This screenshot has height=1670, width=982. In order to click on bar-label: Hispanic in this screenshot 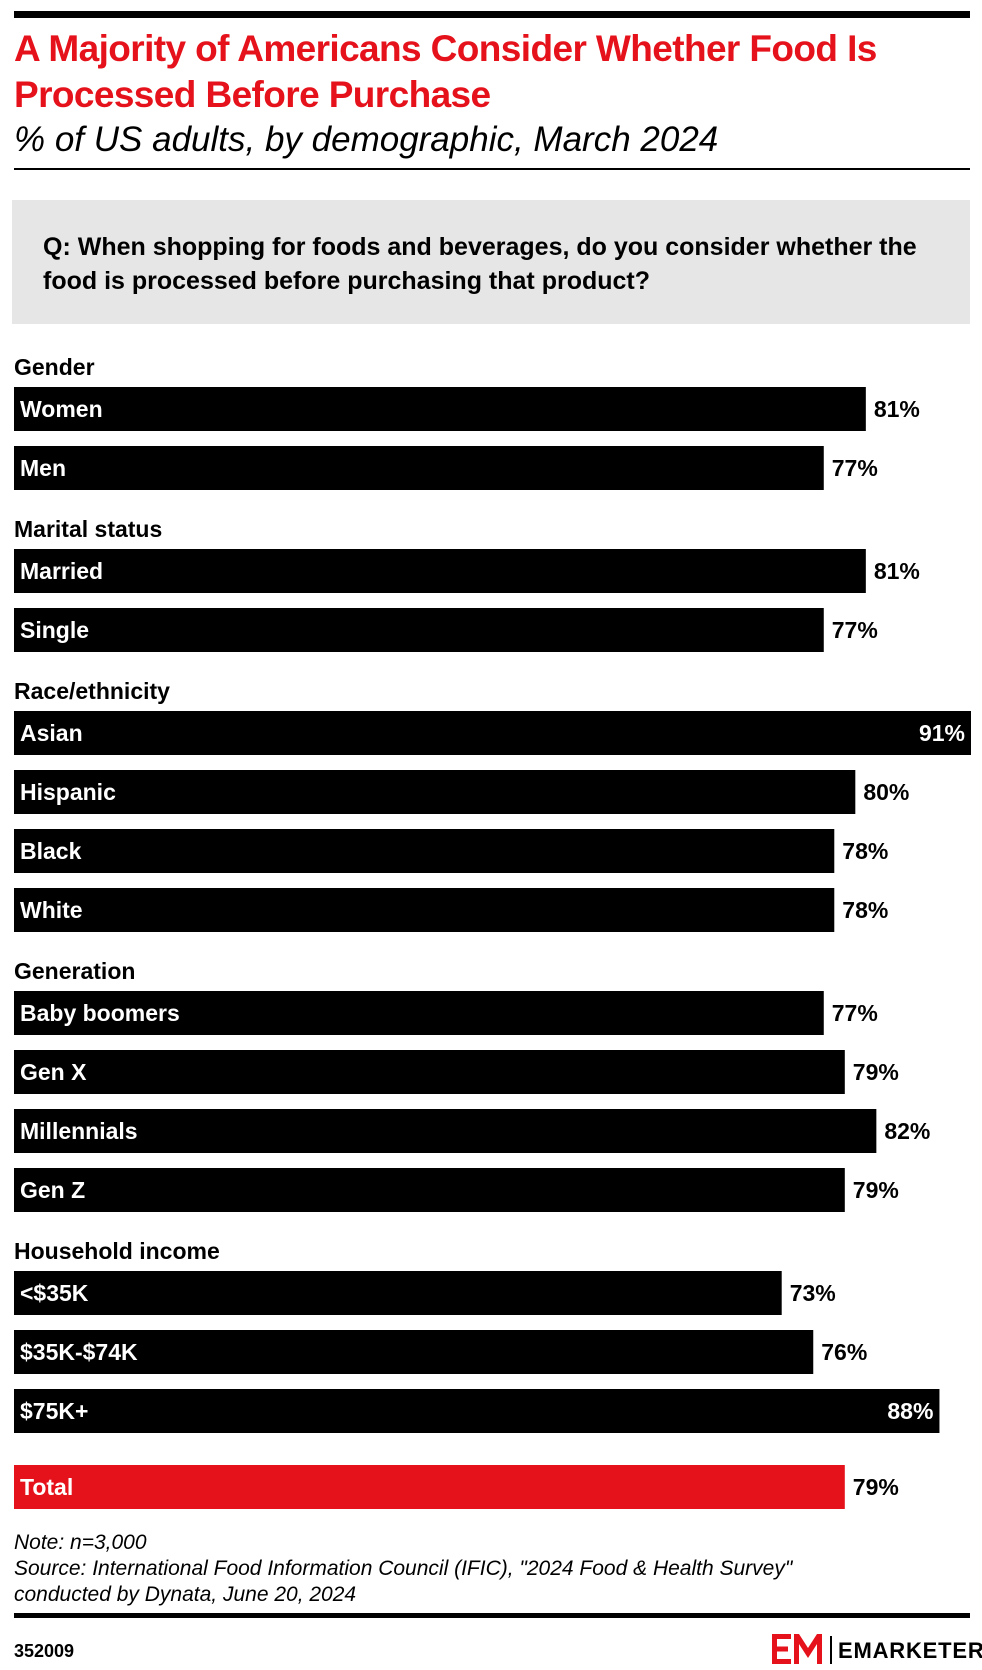, I will do `click(68, 792)`.